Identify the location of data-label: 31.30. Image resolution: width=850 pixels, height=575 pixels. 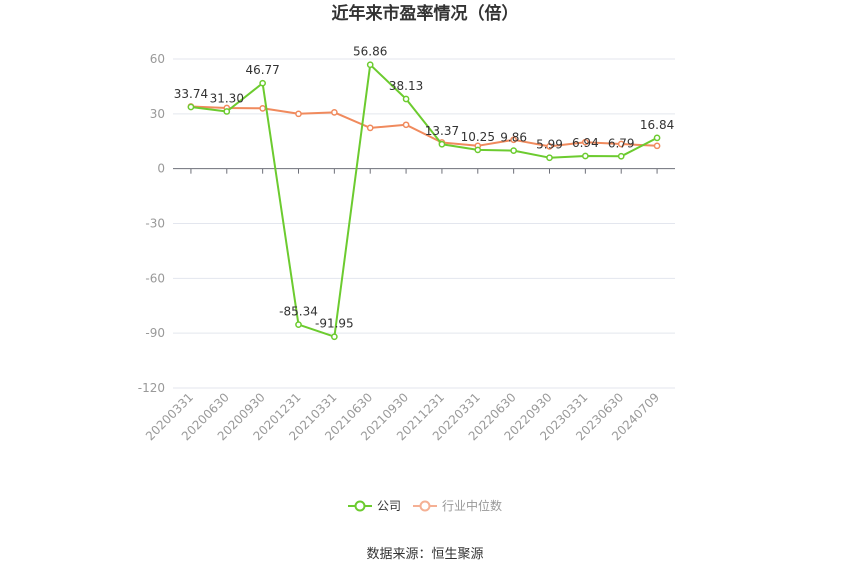
(227, 98).